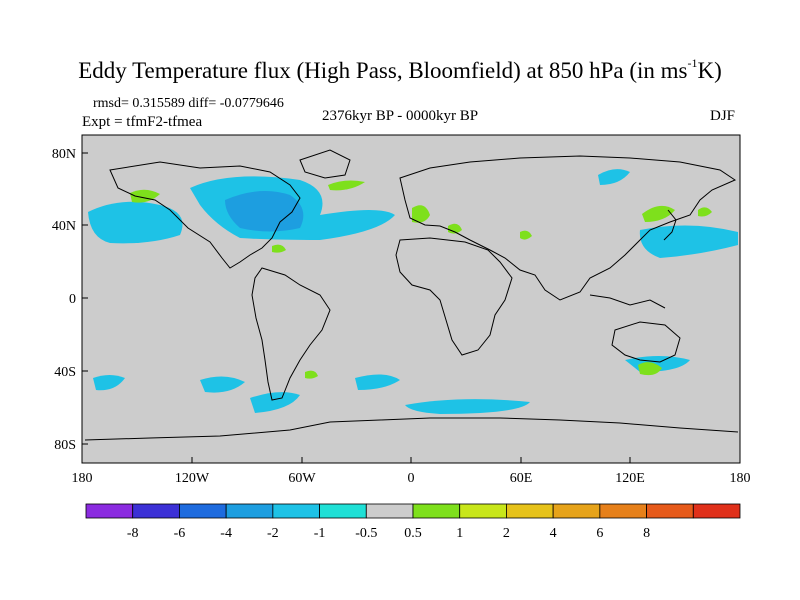 This screenshot has width=800, height=600. What do you see at coordinates (226, 533) in the screenshot?
I see `colorbar-label: -4` at bounding box center [226, 533].